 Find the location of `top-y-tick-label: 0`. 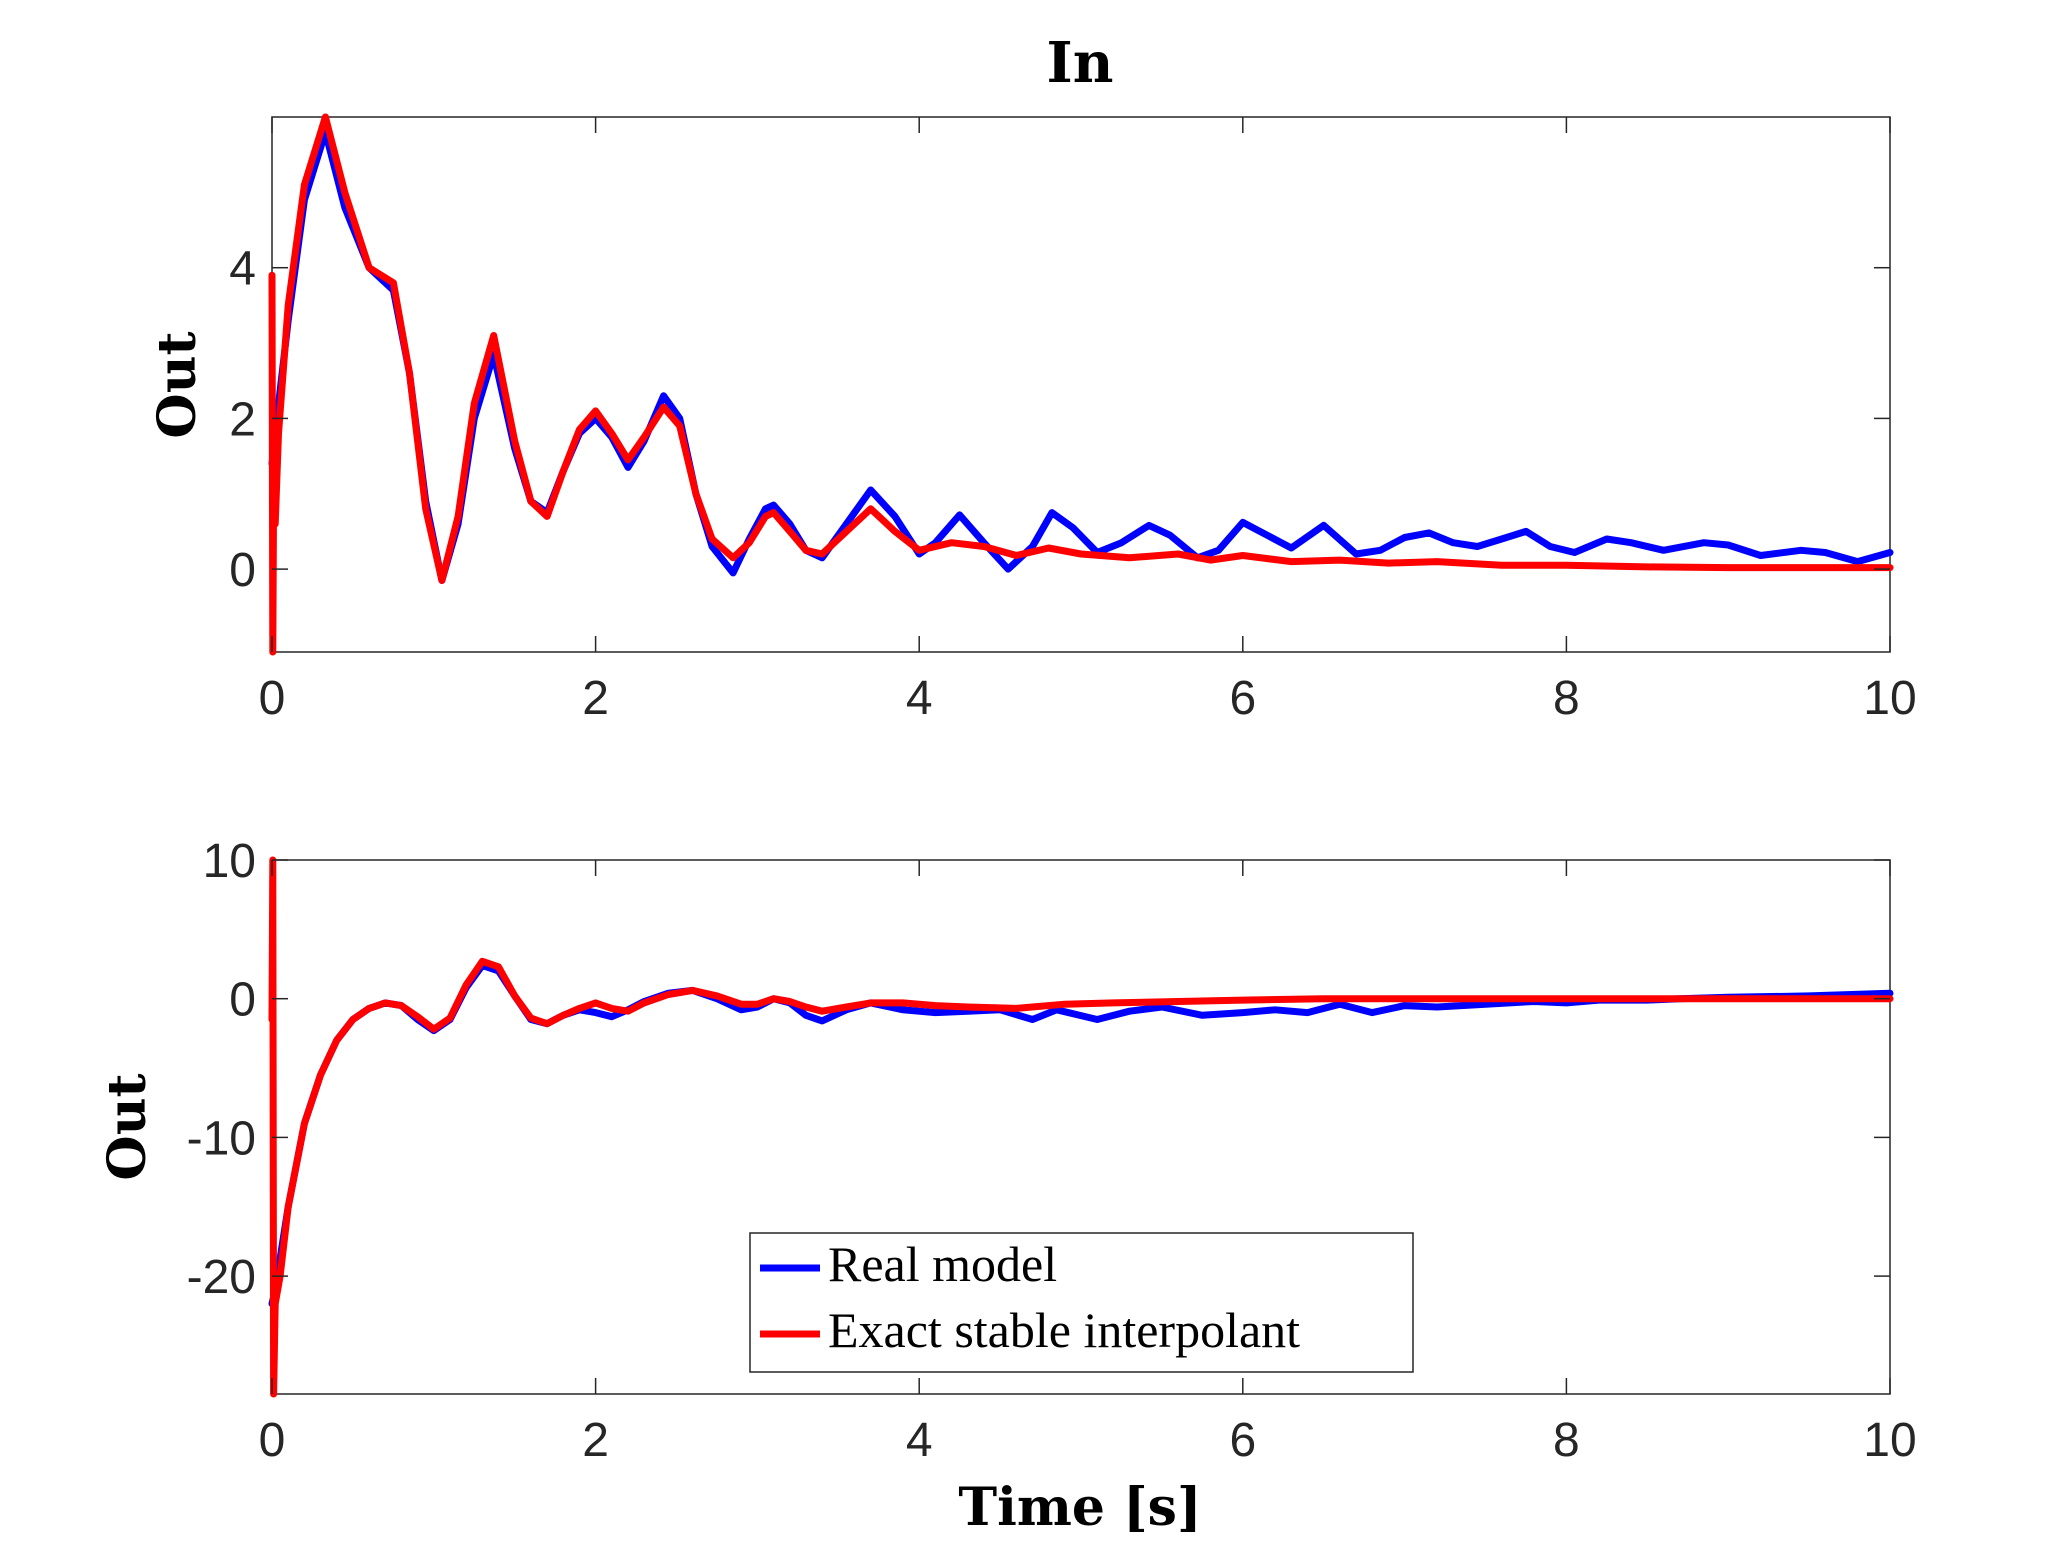

top-y-tick-label: 0 is located at coordinates (242, 570).